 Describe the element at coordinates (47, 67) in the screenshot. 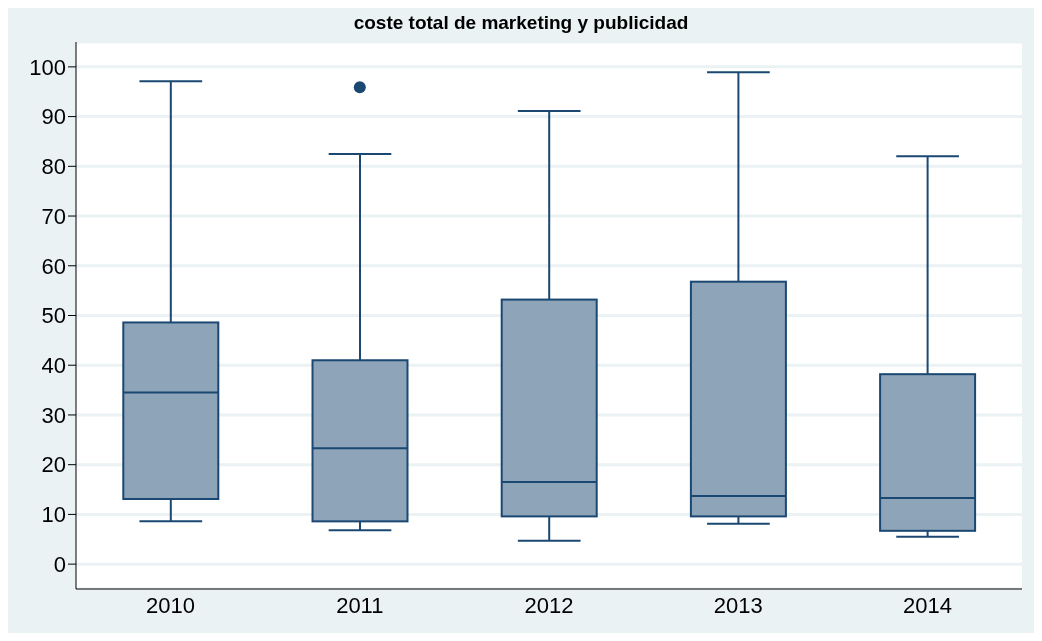

I see `y-tick-label: 100` at that location.